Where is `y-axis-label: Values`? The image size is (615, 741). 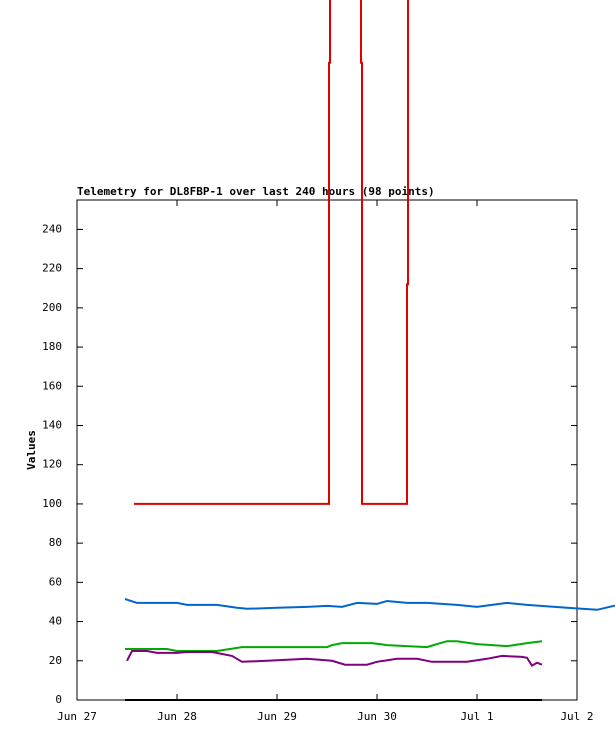 y-axis-label: Values is located at coordinates (31, 450).